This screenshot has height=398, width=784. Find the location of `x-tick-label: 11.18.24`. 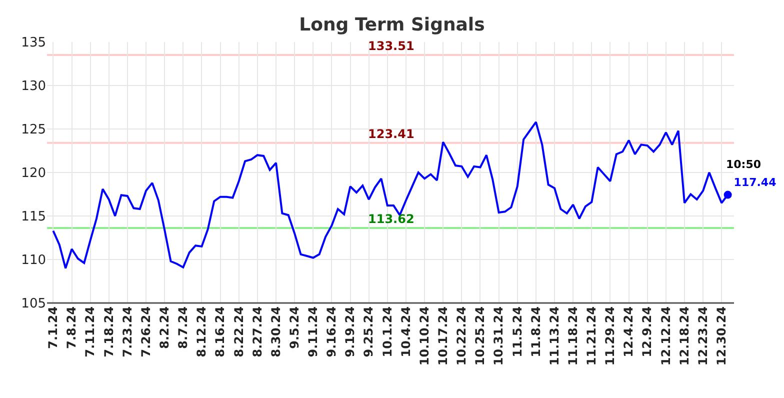

x-tick-label: 11.18.24 is located at coordinates (573, 336).